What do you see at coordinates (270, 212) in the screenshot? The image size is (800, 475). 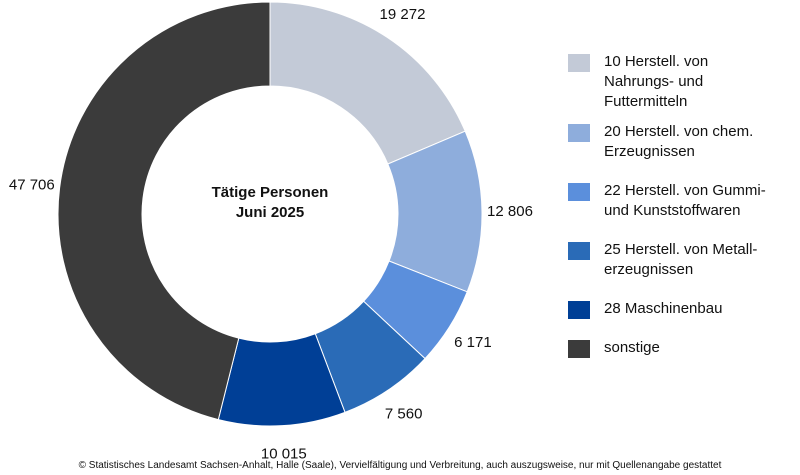 I see `center-title-line-2: Juni 2025` at bounding box center [270, 212].